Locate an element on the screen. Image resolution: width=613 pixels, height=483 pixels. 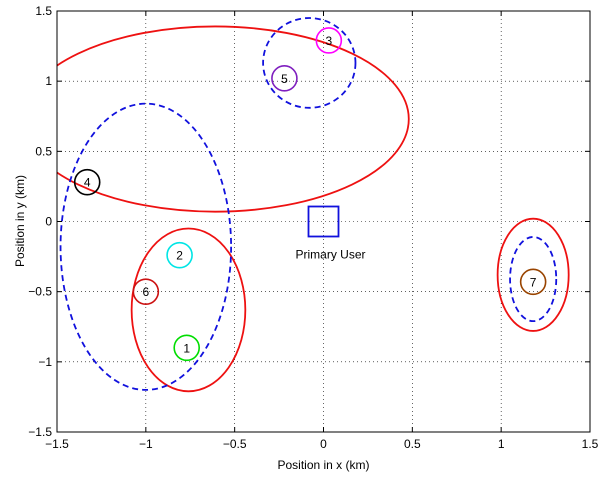
x-tick-label: −1.5 is located at coordinates (57, 444).